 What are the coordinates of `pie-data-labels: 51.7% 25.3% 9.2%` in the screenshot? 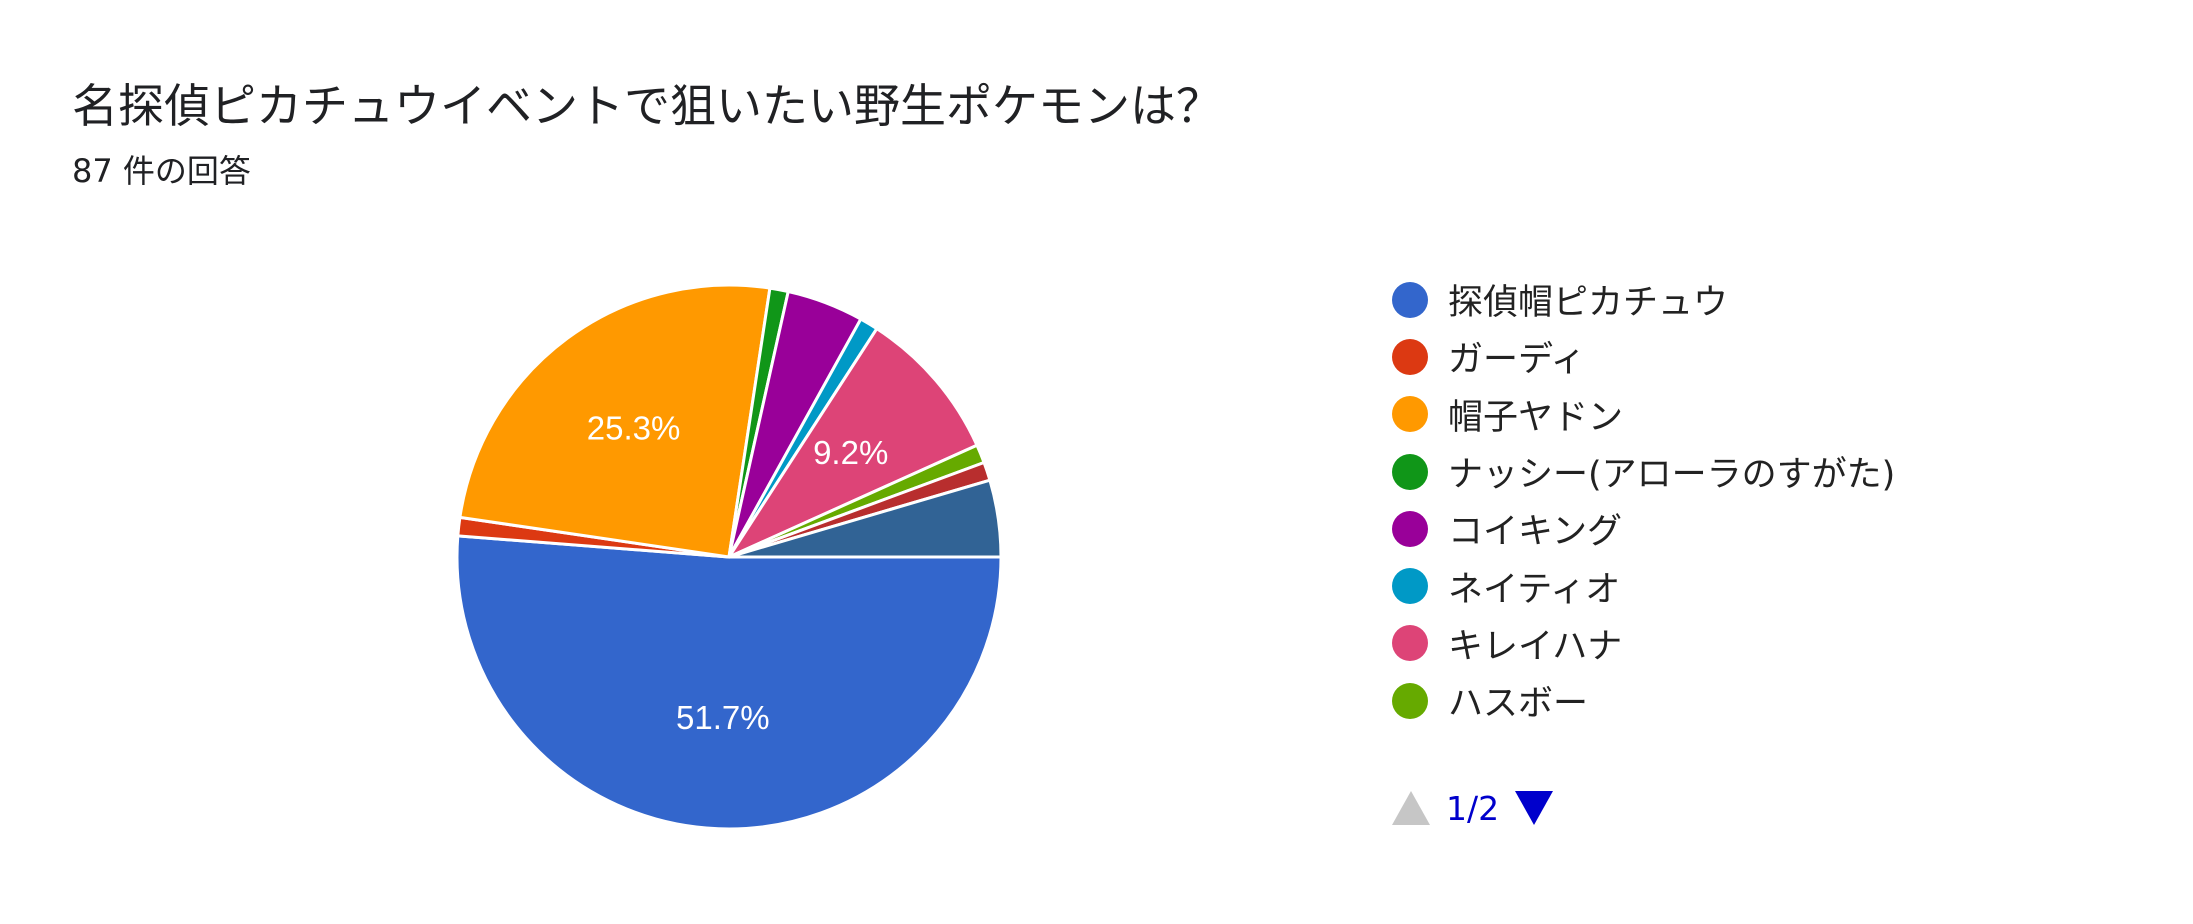 It's located at (737, 573).